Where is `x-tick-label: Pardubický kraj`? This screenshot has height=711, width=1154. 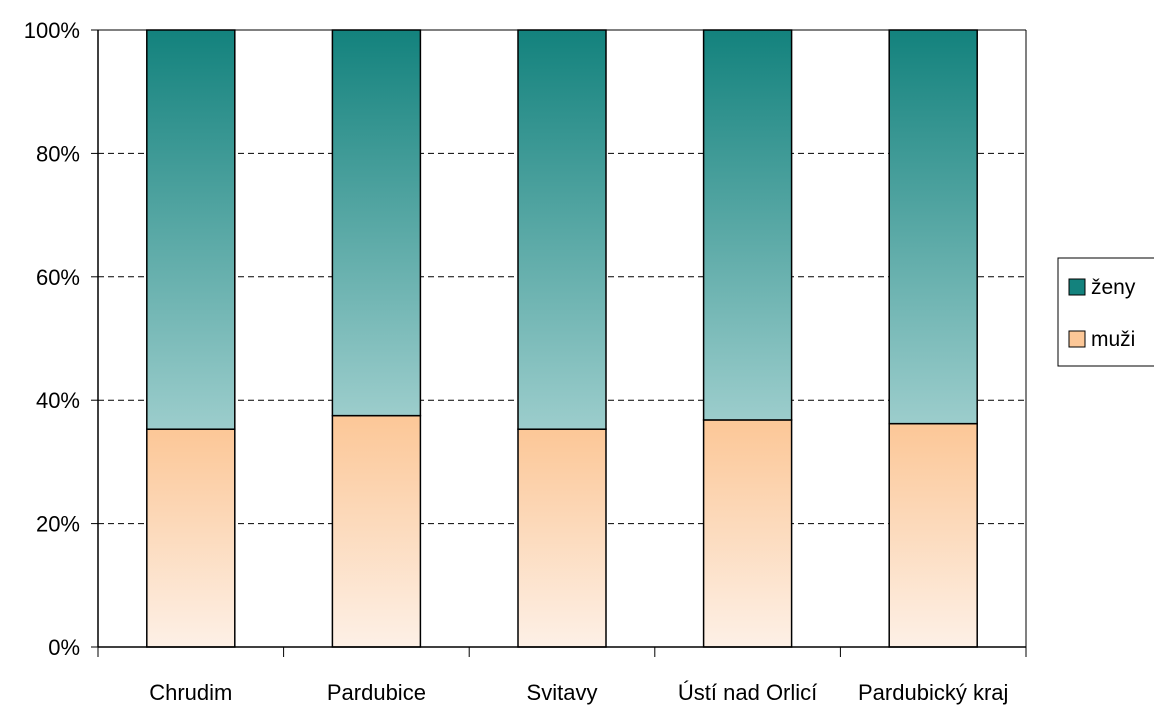
x-tick-label: Pardubický kraj is located at coordinates (933, 692).